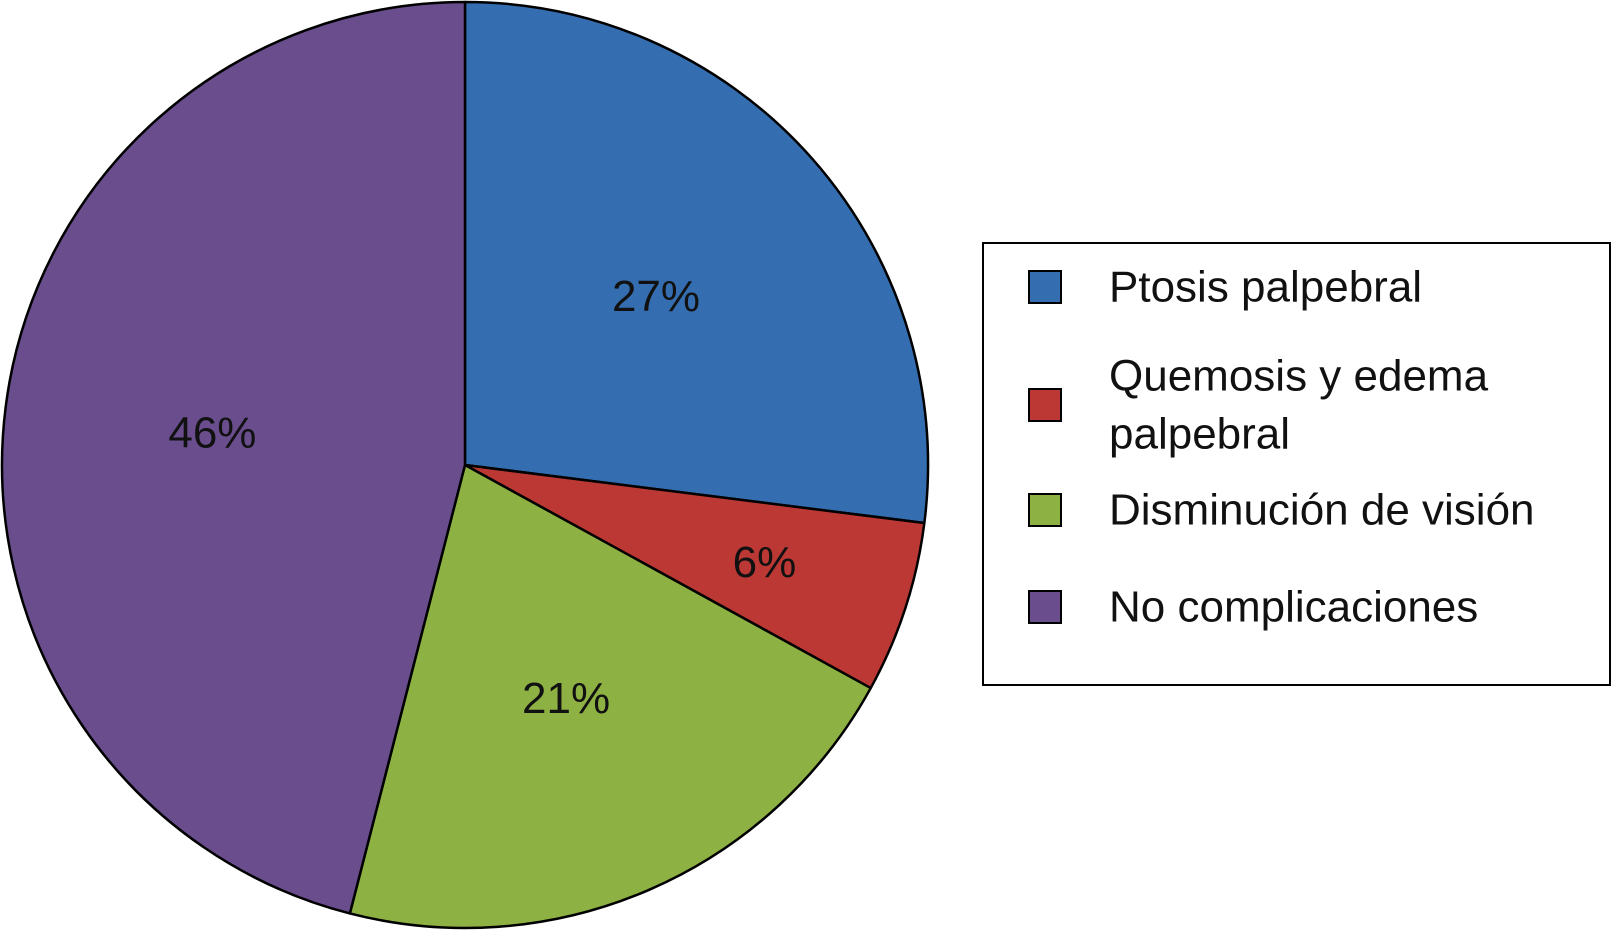 This screenshot has height=930, width=1612. I want to click on slice-label-no-complicaciones: 46%, so click(212, 433).